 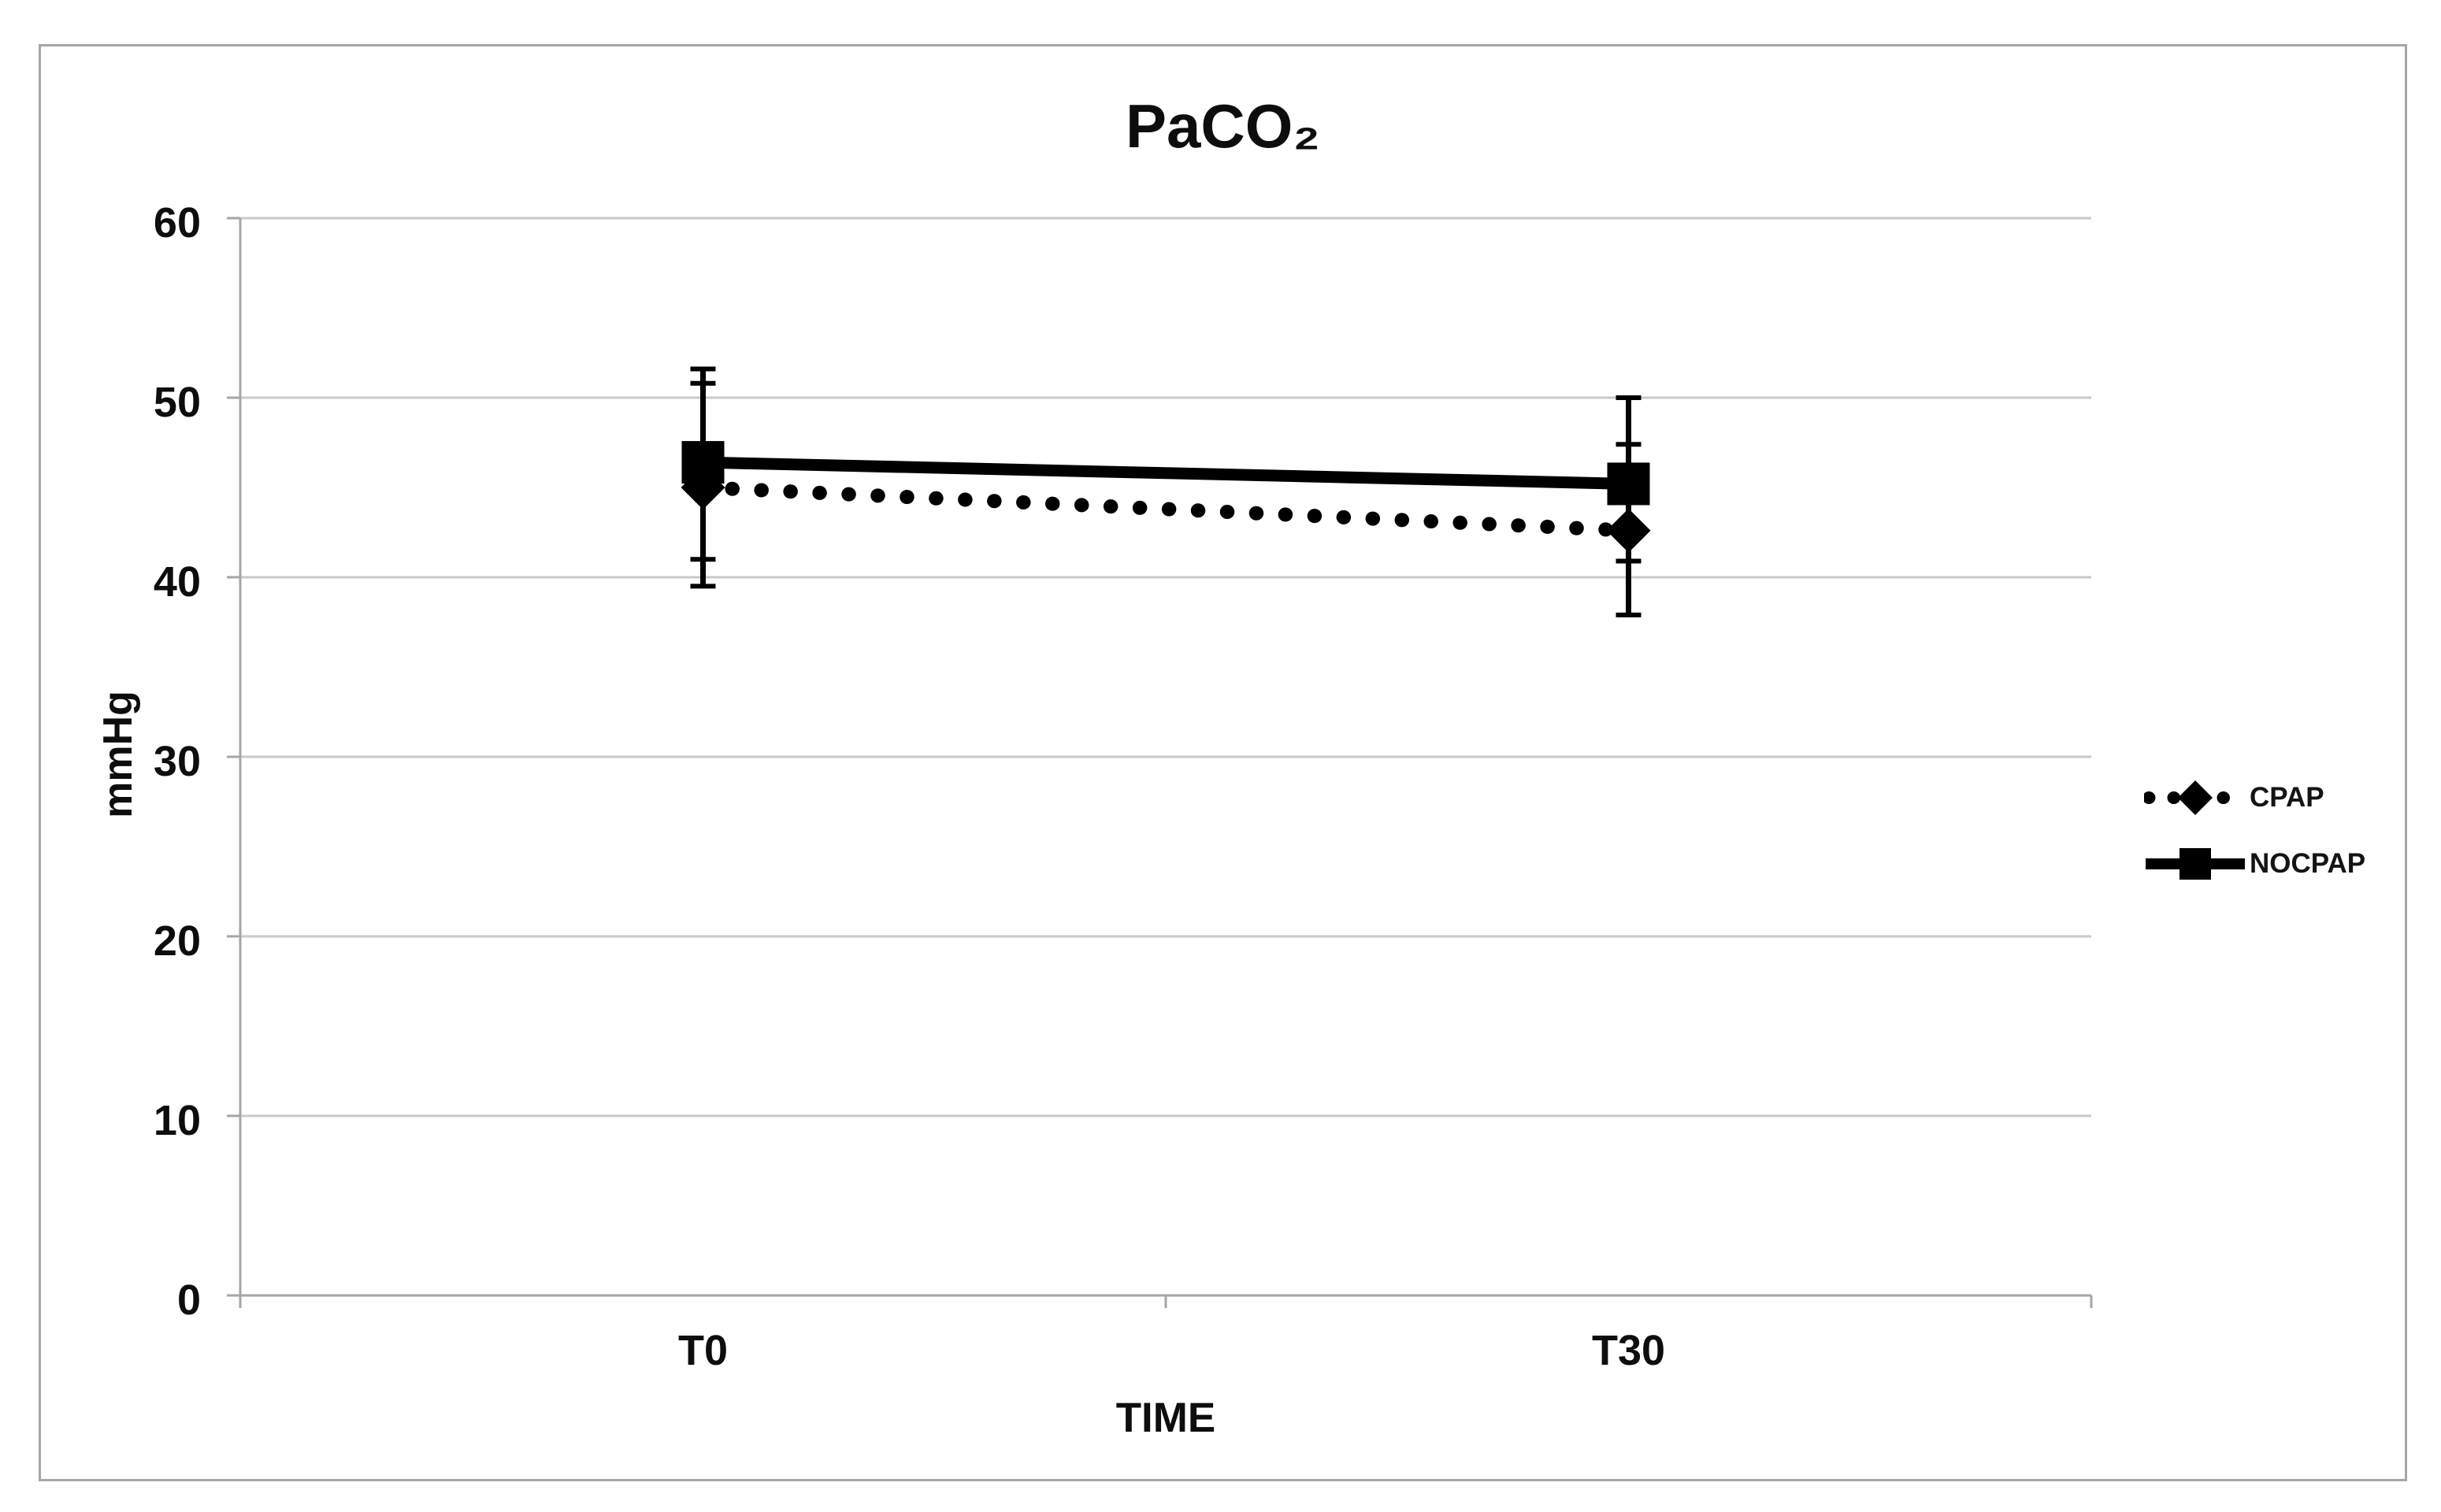 What do you see at coordinates (1223, 126) in the screenshot?
I see `chart-title: PaCO₂` at bounding box center [1223, 126].